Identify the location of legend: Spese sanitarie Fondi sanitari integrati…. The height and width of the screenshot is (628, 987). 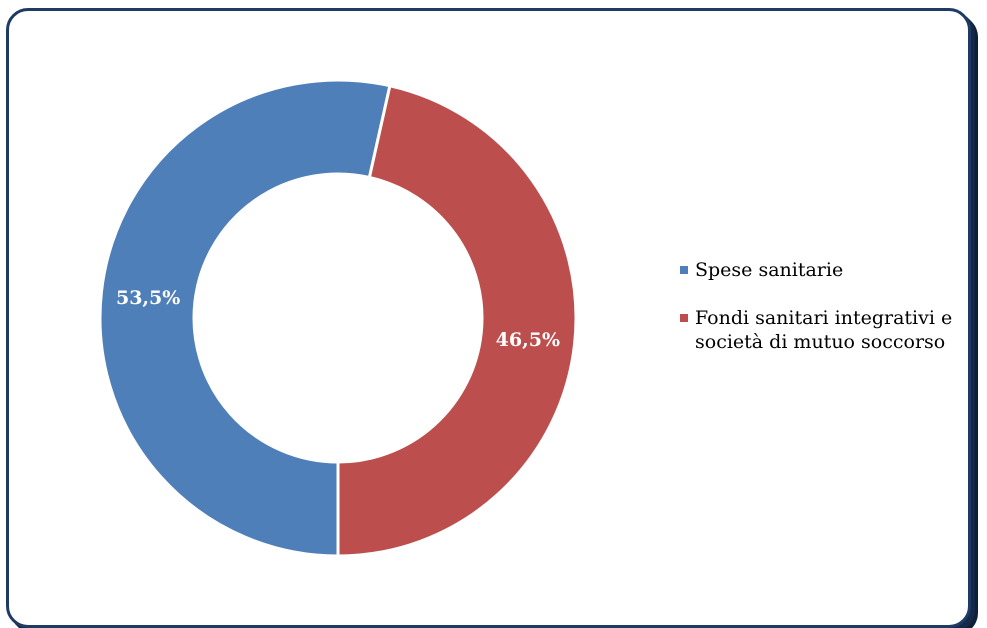
(830, 318).